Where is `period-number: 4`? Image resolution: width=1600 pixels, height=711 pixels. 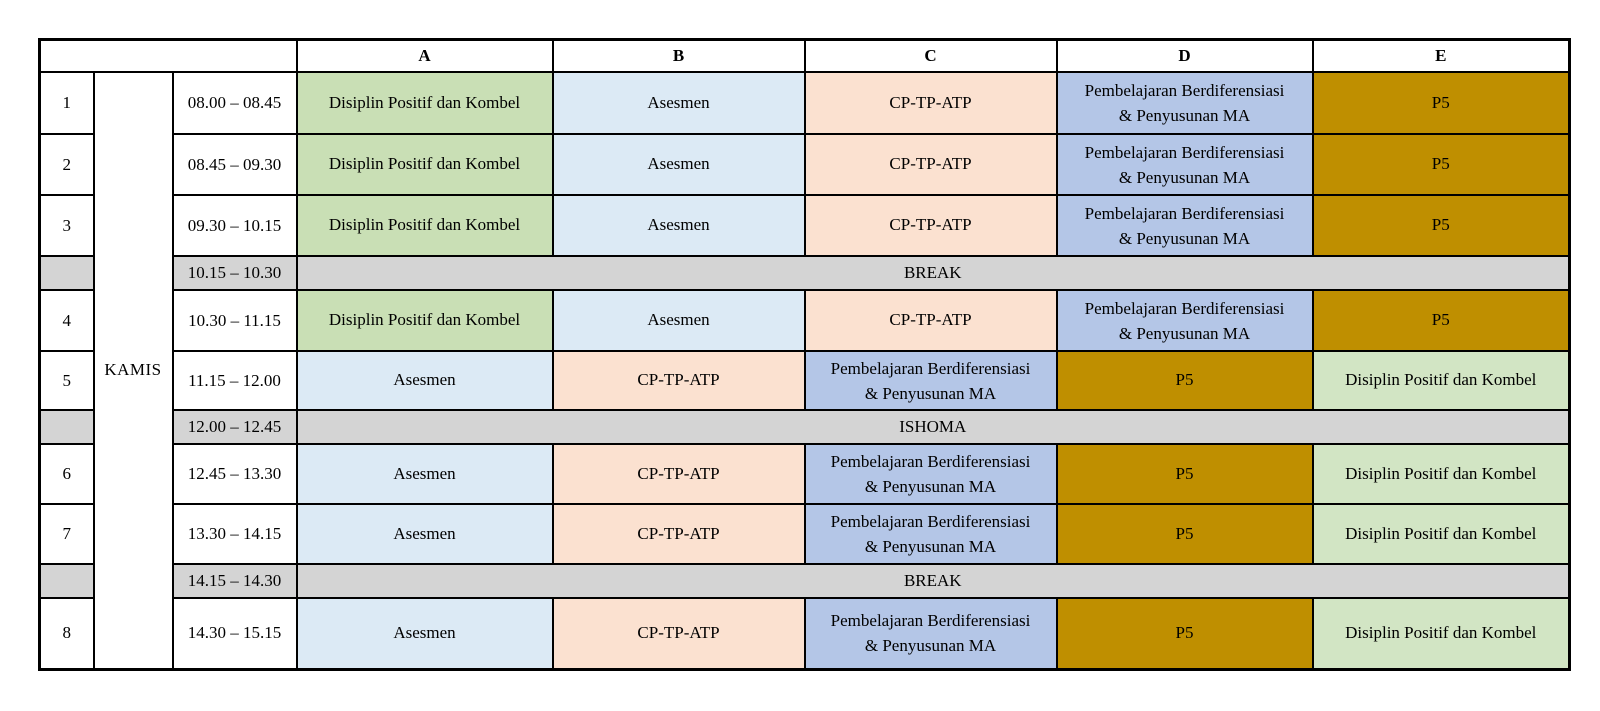 period-number: 4 is located at coordinates (66, 320).